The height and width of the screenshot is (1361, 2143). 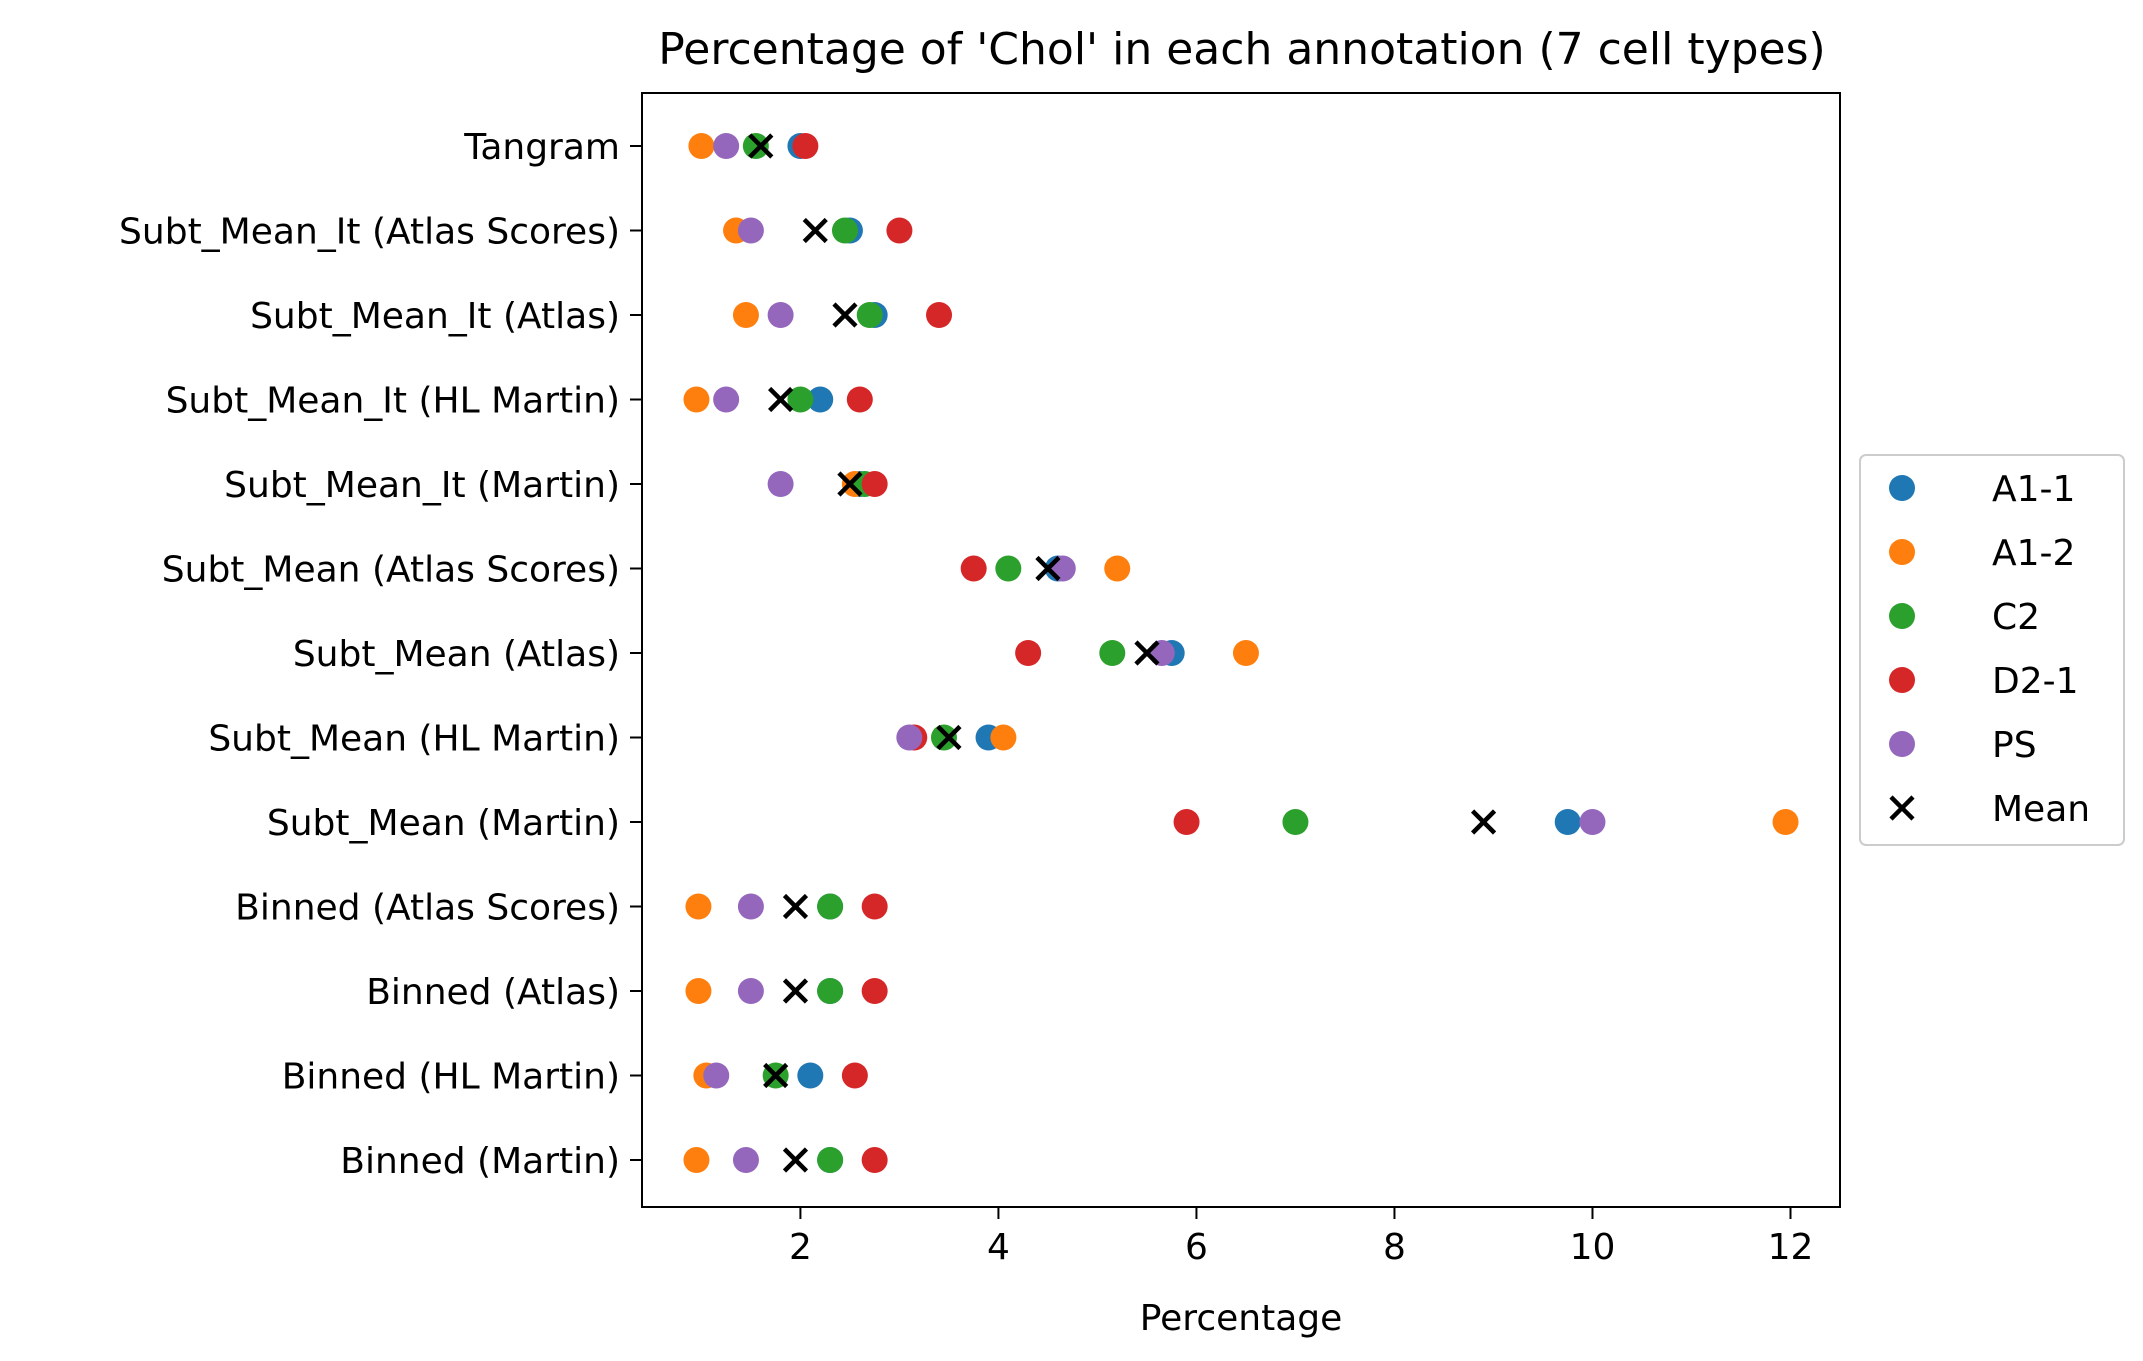 What do you see at coordinates (493, 992) in the screenshot?
I see `y-tick-label: Binned (Atlas)` at bounding box center [493, 992].